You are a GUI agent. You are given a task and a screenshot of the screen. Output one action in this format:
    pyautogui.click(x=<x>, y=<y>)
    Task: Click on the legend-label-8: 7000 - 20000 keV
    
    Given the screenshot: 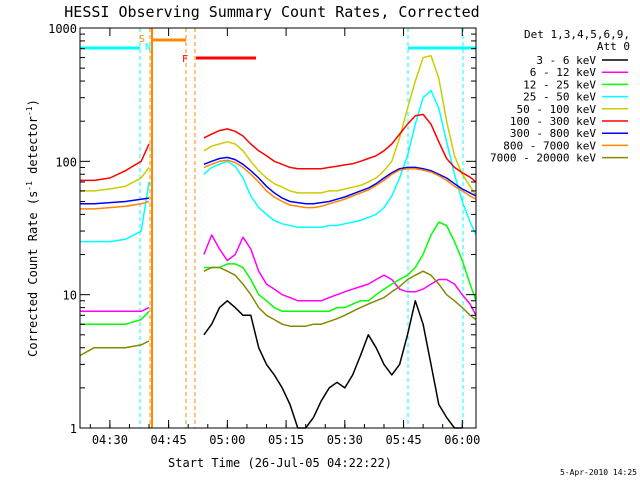 What is the action you would take?
    pyautogui.click(x=543, y=158)
    